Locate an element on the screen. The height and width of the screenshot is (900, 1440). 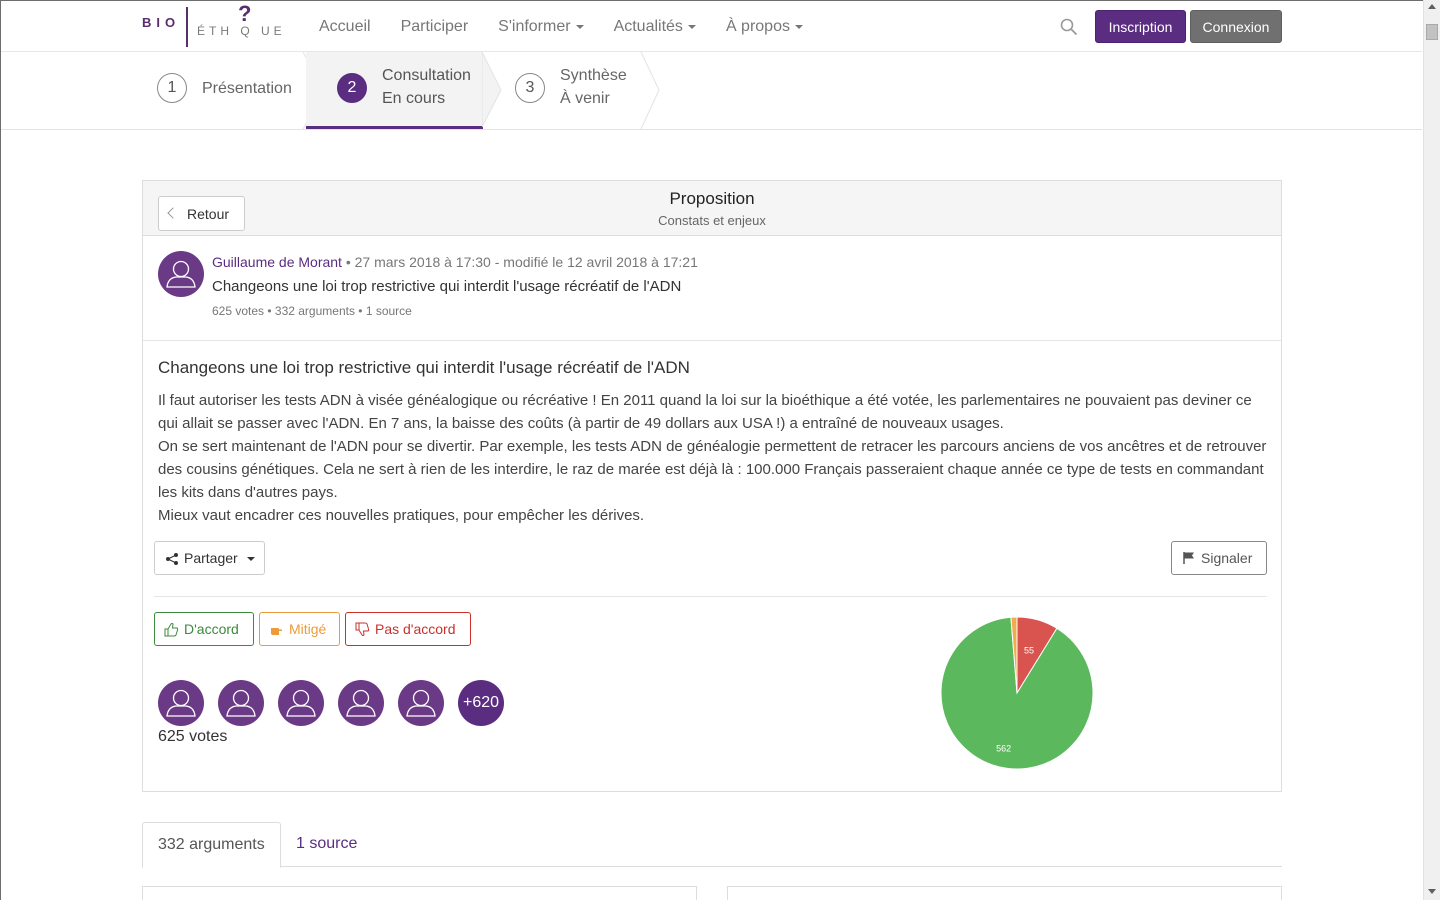
votes-pie-chart: 55 562 is located at coordinates (1017, 693).